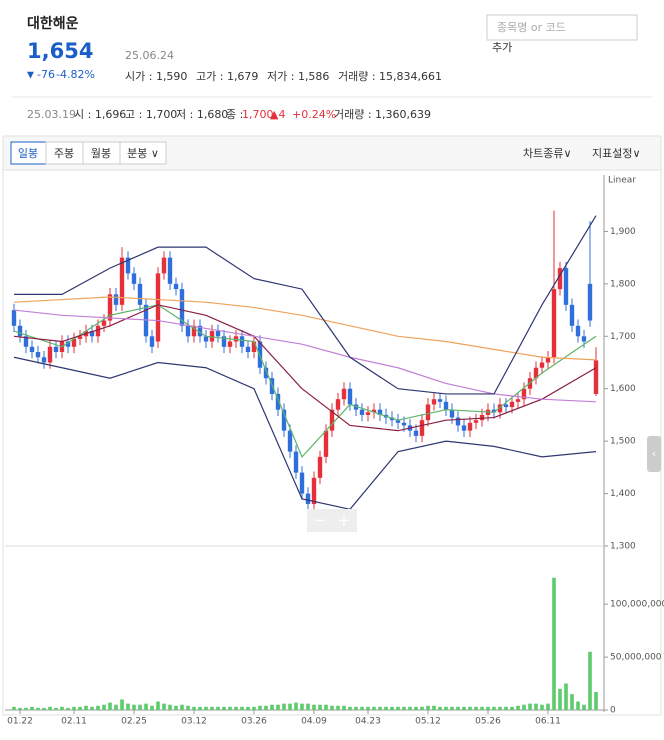  I want to click on side-tab, so click(654, 454).